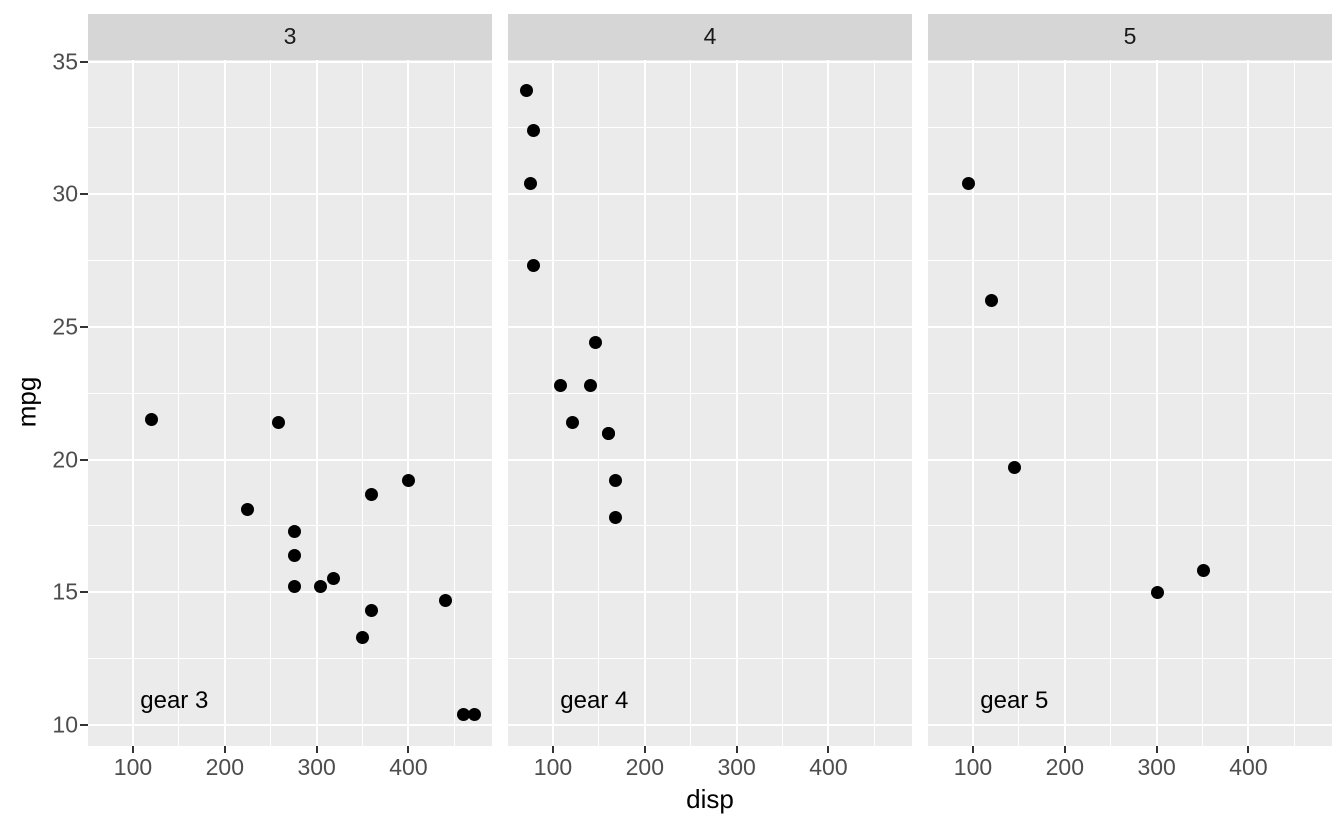 This screenshot has height=830, width=1344. Describe the element at coordinates (290, 37) in the screenshot. I see `facet-strip: 3` at that location.